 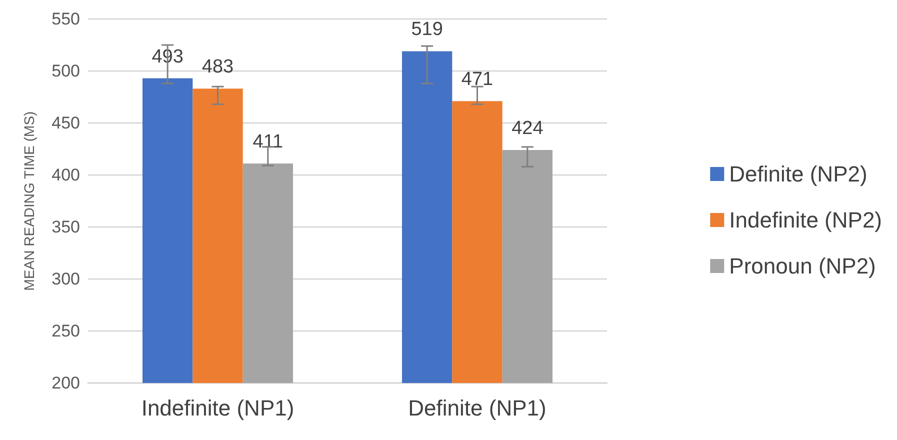 I want to click on y-tick-label: 250, so click(x=66, y=331).